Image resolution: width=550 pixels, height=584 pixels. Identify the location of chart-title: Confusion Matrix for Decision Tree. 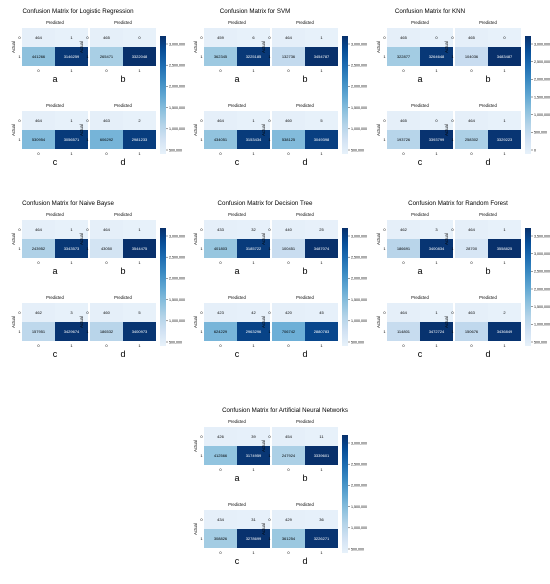
(265, 203).